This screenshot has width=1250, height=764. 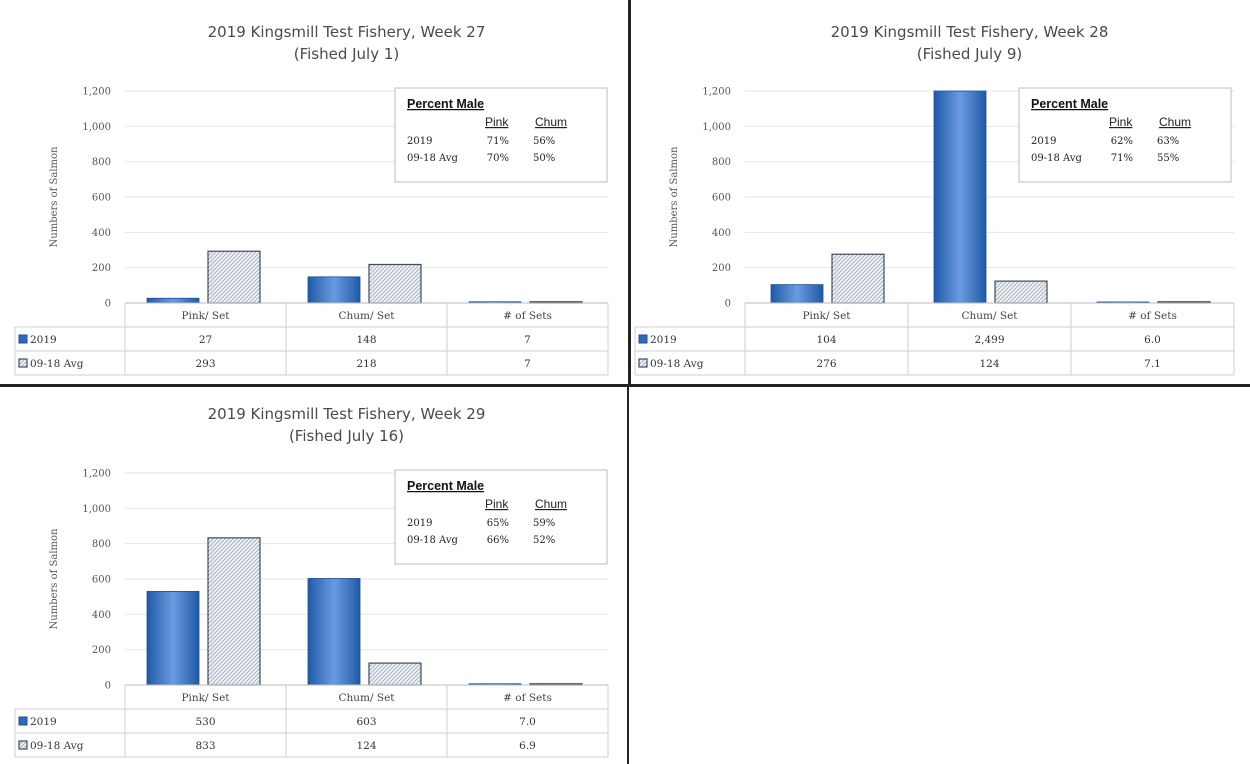 I want to click on percent-male-value: 50%, so click(x=544, y=158).